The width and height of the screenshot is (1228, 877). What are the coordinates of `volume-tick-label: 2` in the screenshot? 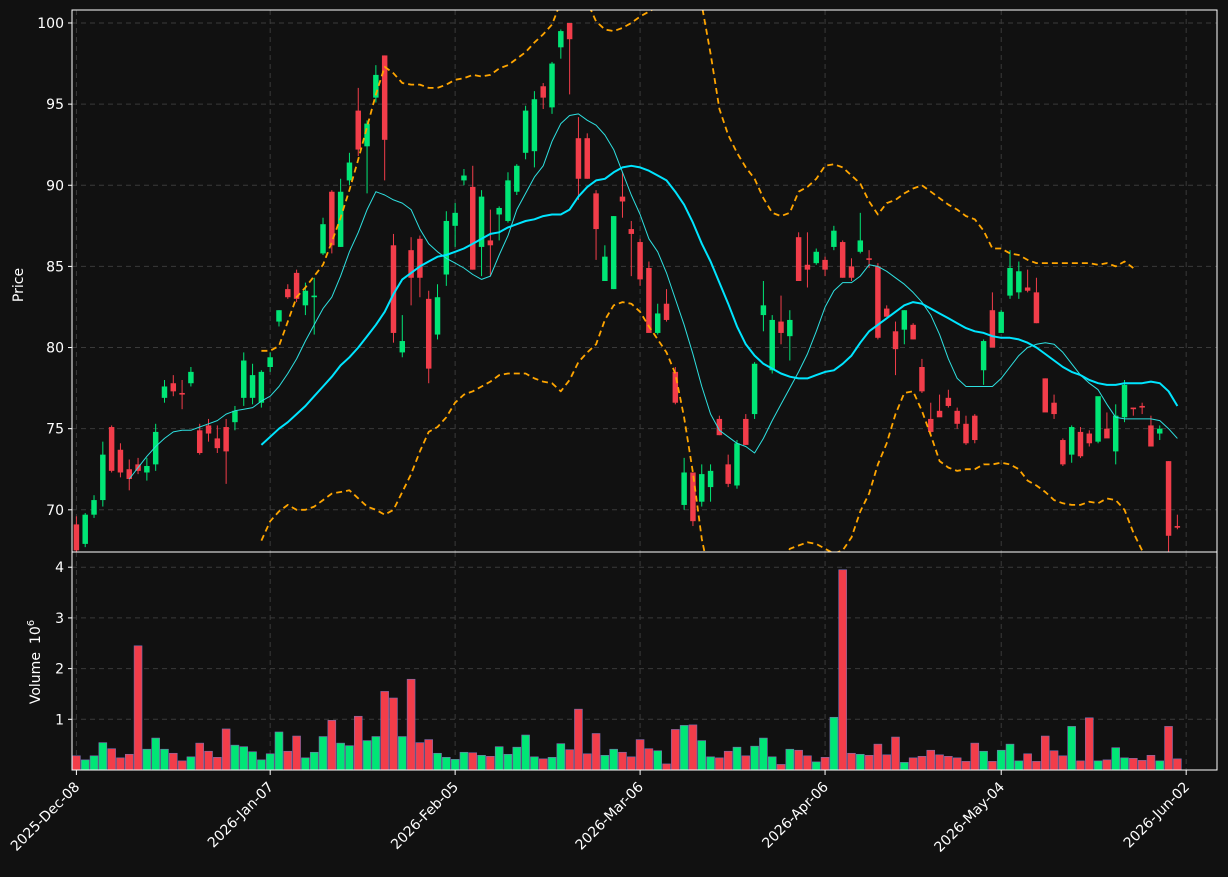 It's located at (59, 670).